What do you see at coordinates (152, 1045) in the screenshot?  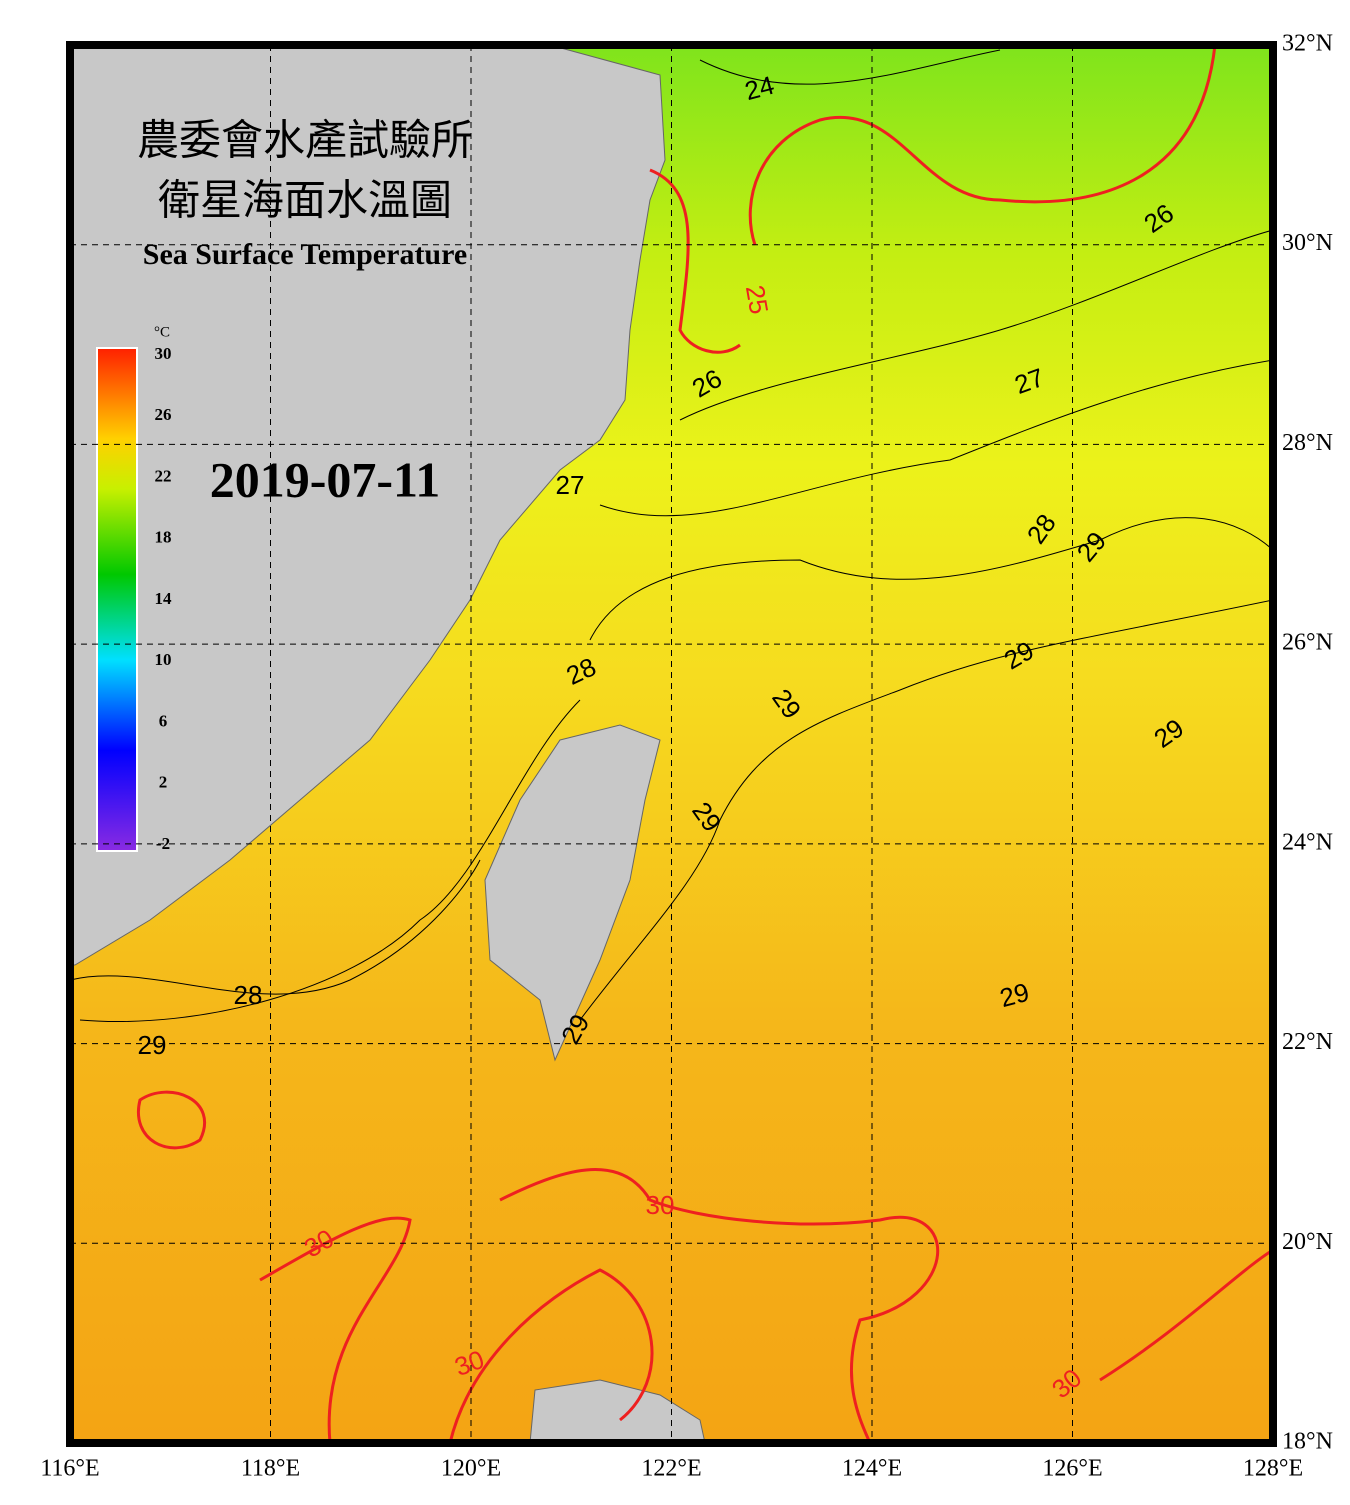 I see `contour-label: 29` at bounding box center [152, 1045].